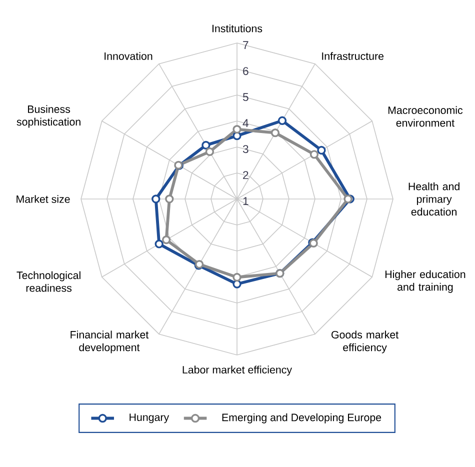 The height and width of the screenshot is (467, 475). I want to click on spoke-label: Technological readiness, so click(48, 281).